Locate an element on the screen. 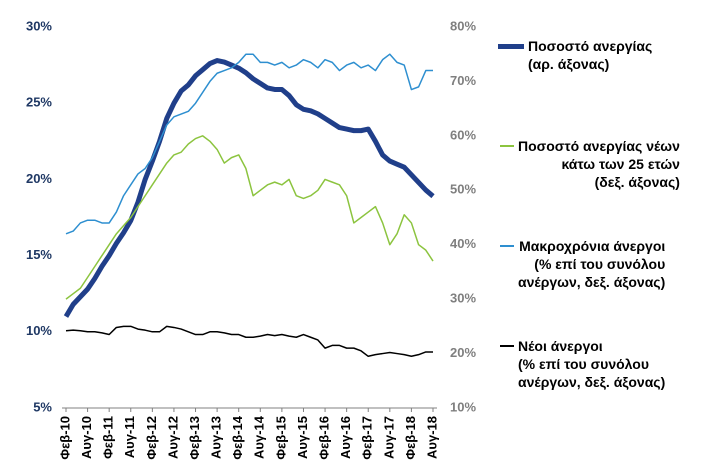 This screenshot has height=474, width=719. x-tick-label: Αυγ-16 is located at coordinates (345, 437).